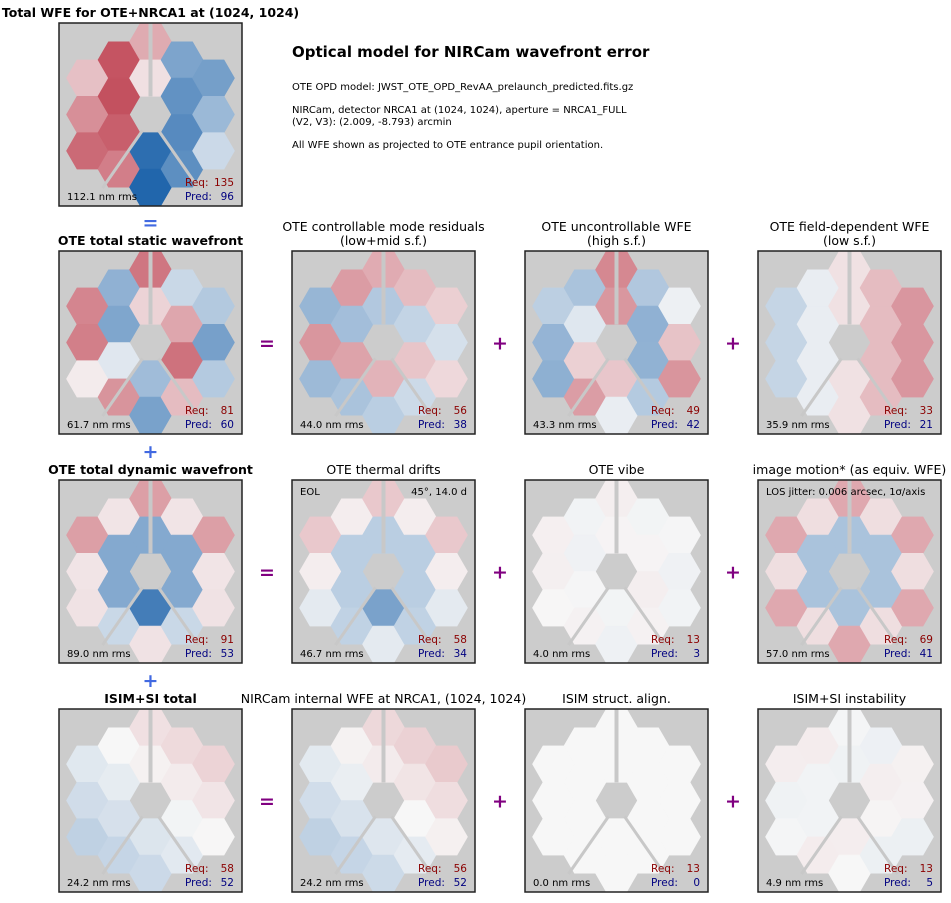 Image resolution: width=951 pixels, height=903 pixels. What do you see at coordinates (561, 654) in the screenshot?
I see `rms-label: 4.0 nm rms` at bounding box center [561, 654].